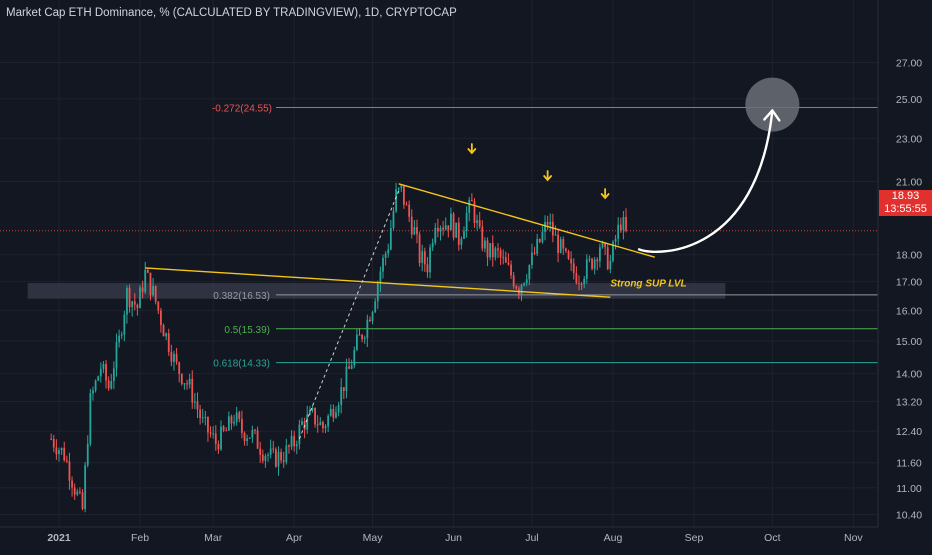 The height and width of the screenshot is (555, 932). I want to click on price-tick-label: 11.00, so click(909, 489).